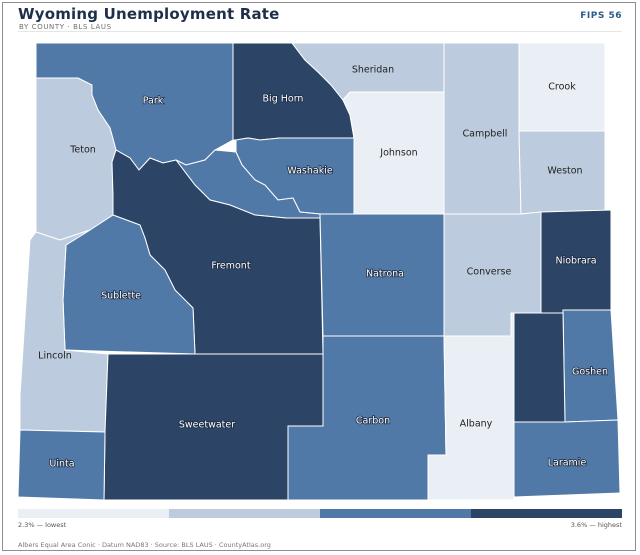 The width and height of the screenshot is (640, 555). Describe the element at coordinates (310, 171) in the screenshot. I see `county-label-washakie: Washakie` at that location.